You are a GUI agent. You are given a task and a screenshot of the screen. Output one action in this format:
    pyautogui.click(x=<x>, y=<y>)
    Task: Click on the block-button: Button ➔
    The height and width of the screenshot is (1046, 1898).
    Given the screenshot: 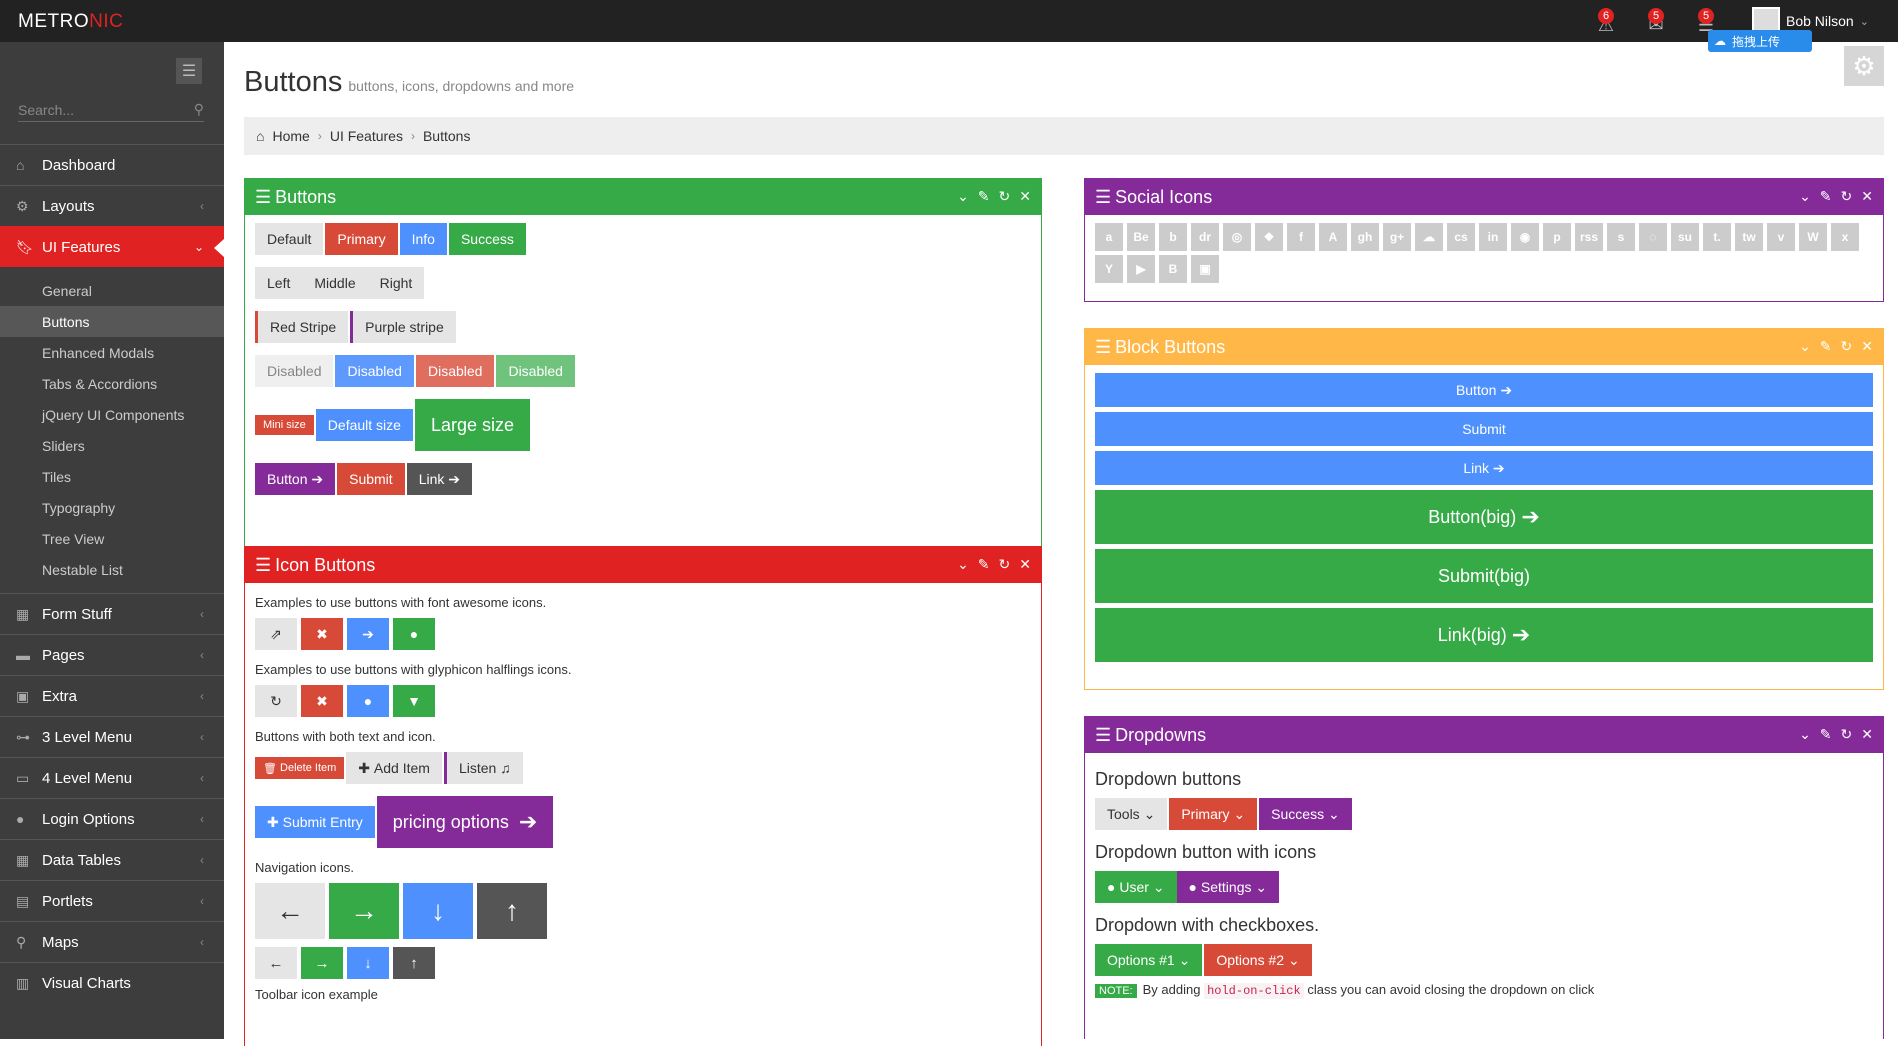 What is the action you would take?
    pyautogui.click(x=1484, y=390)
    